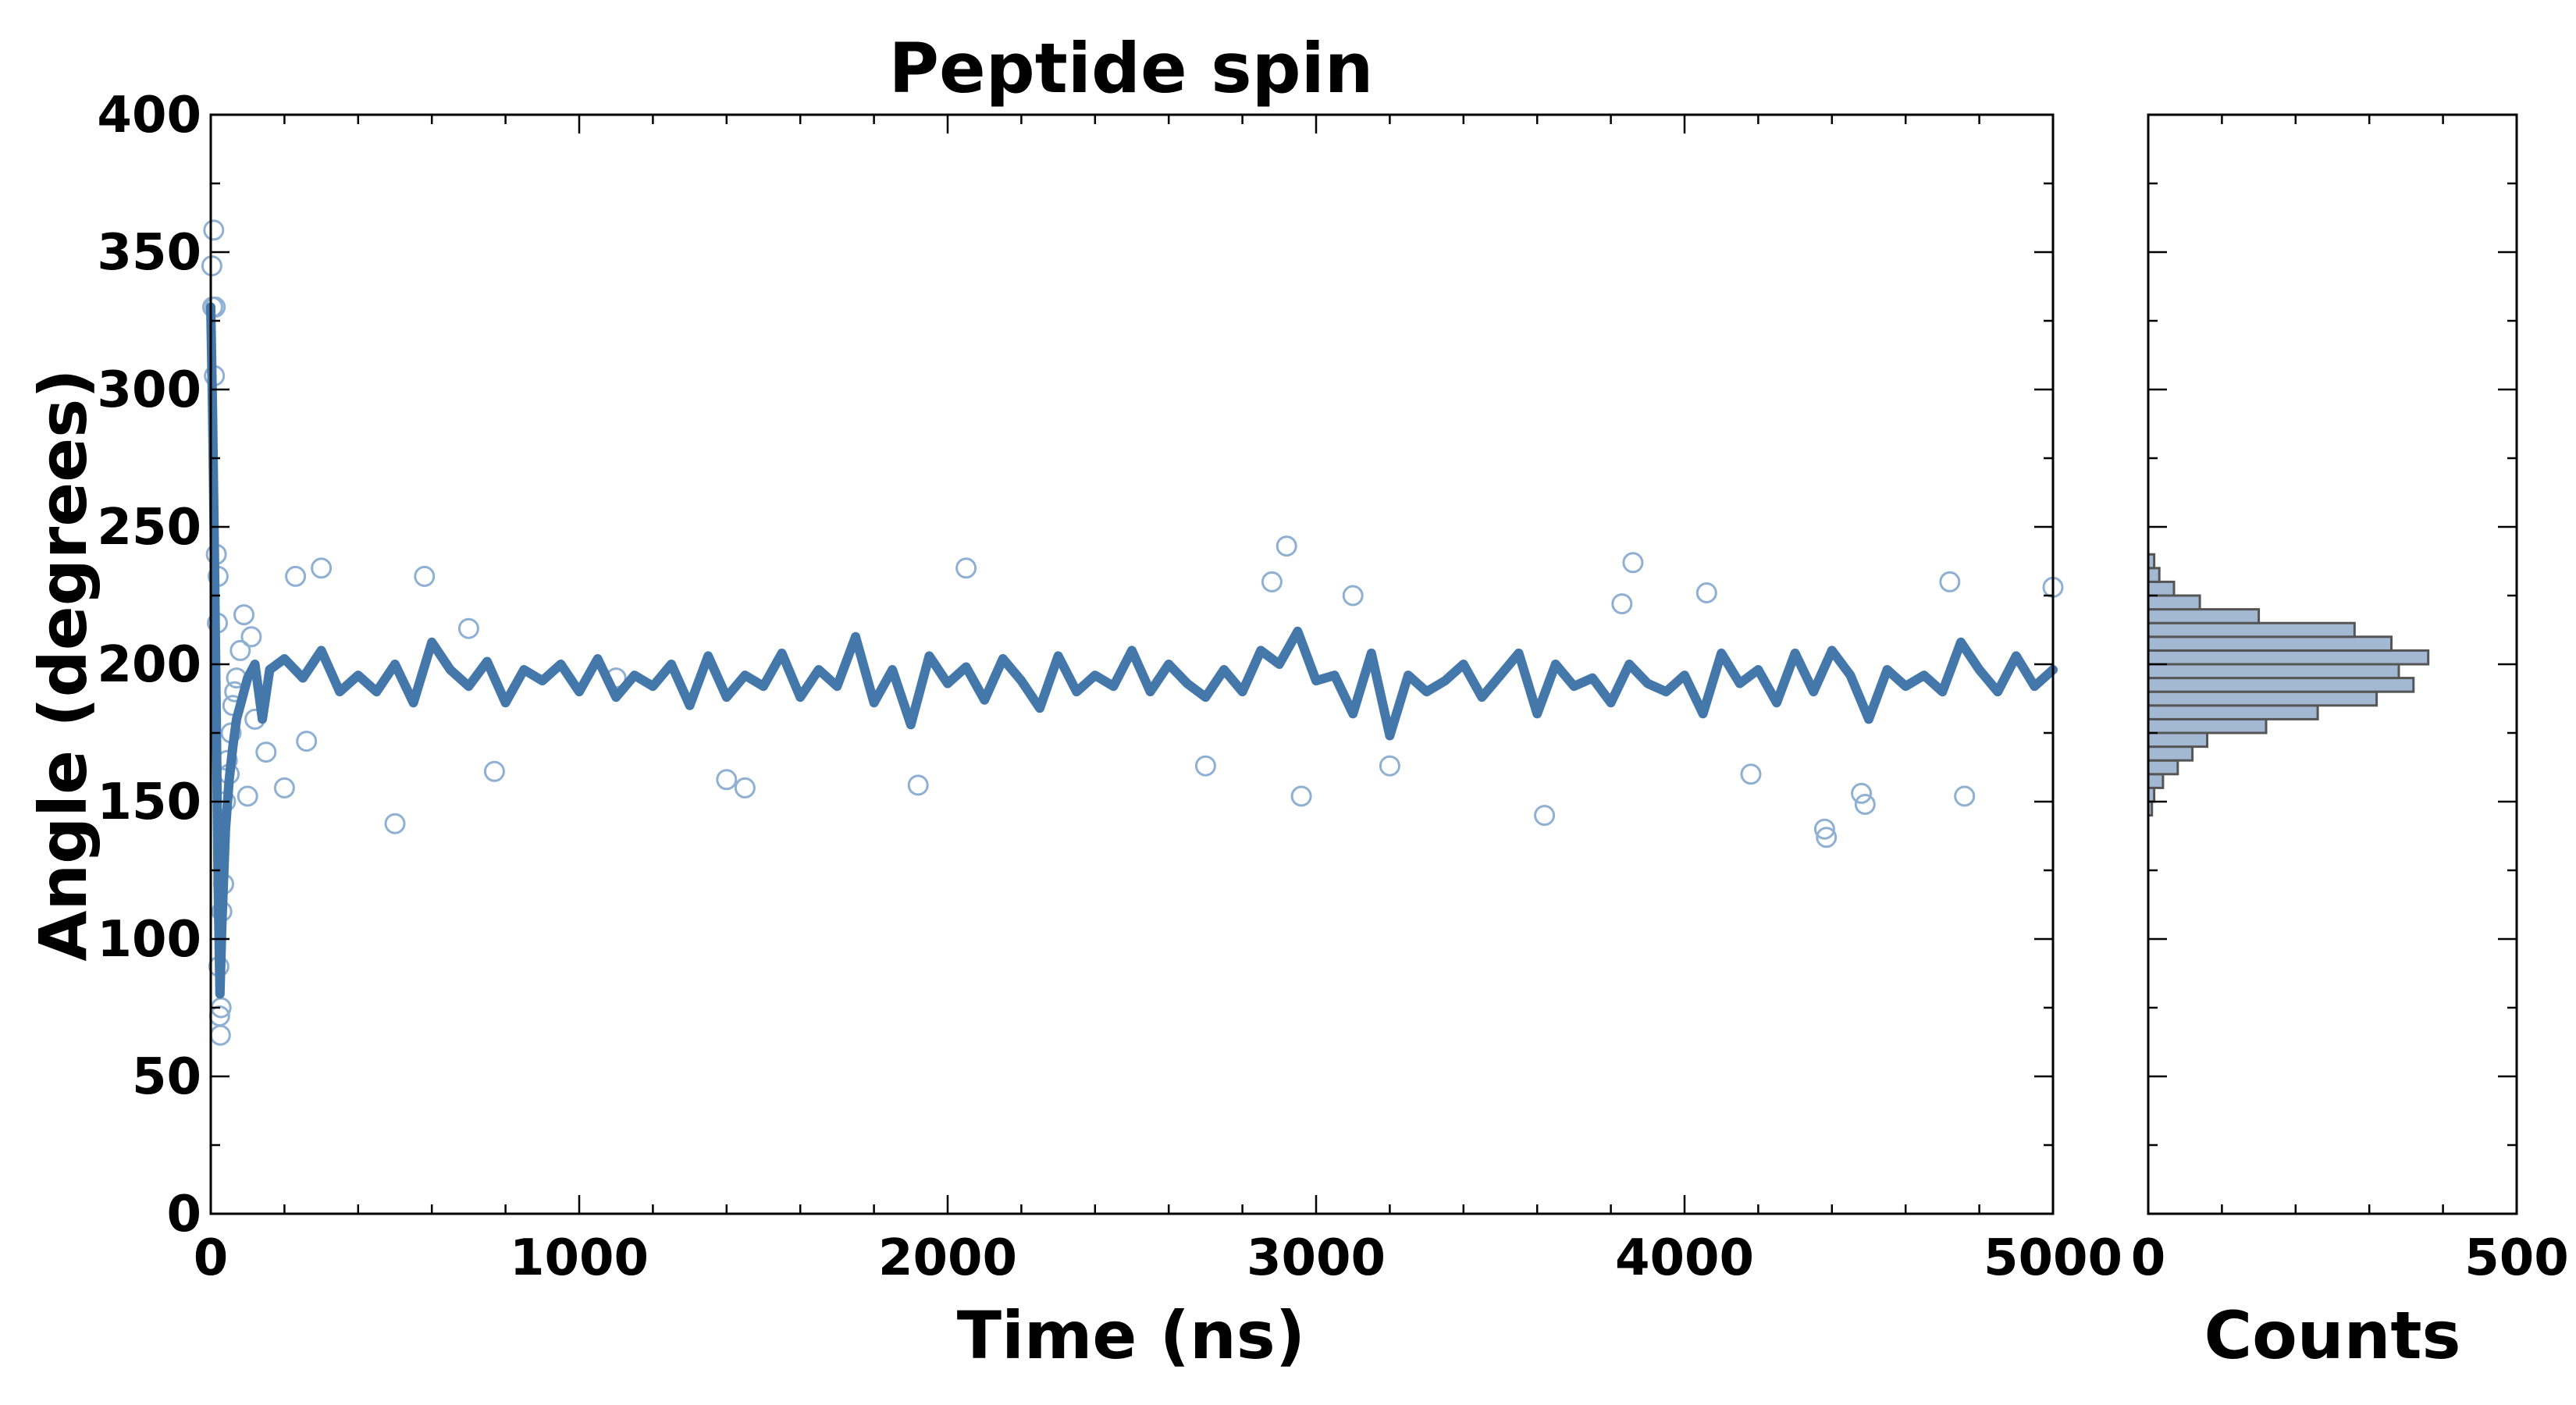  What do you see at coordinates (183, 1215) in the screenshot?
I see `y-tick-label: 0` at bounding box center [183, 1215].